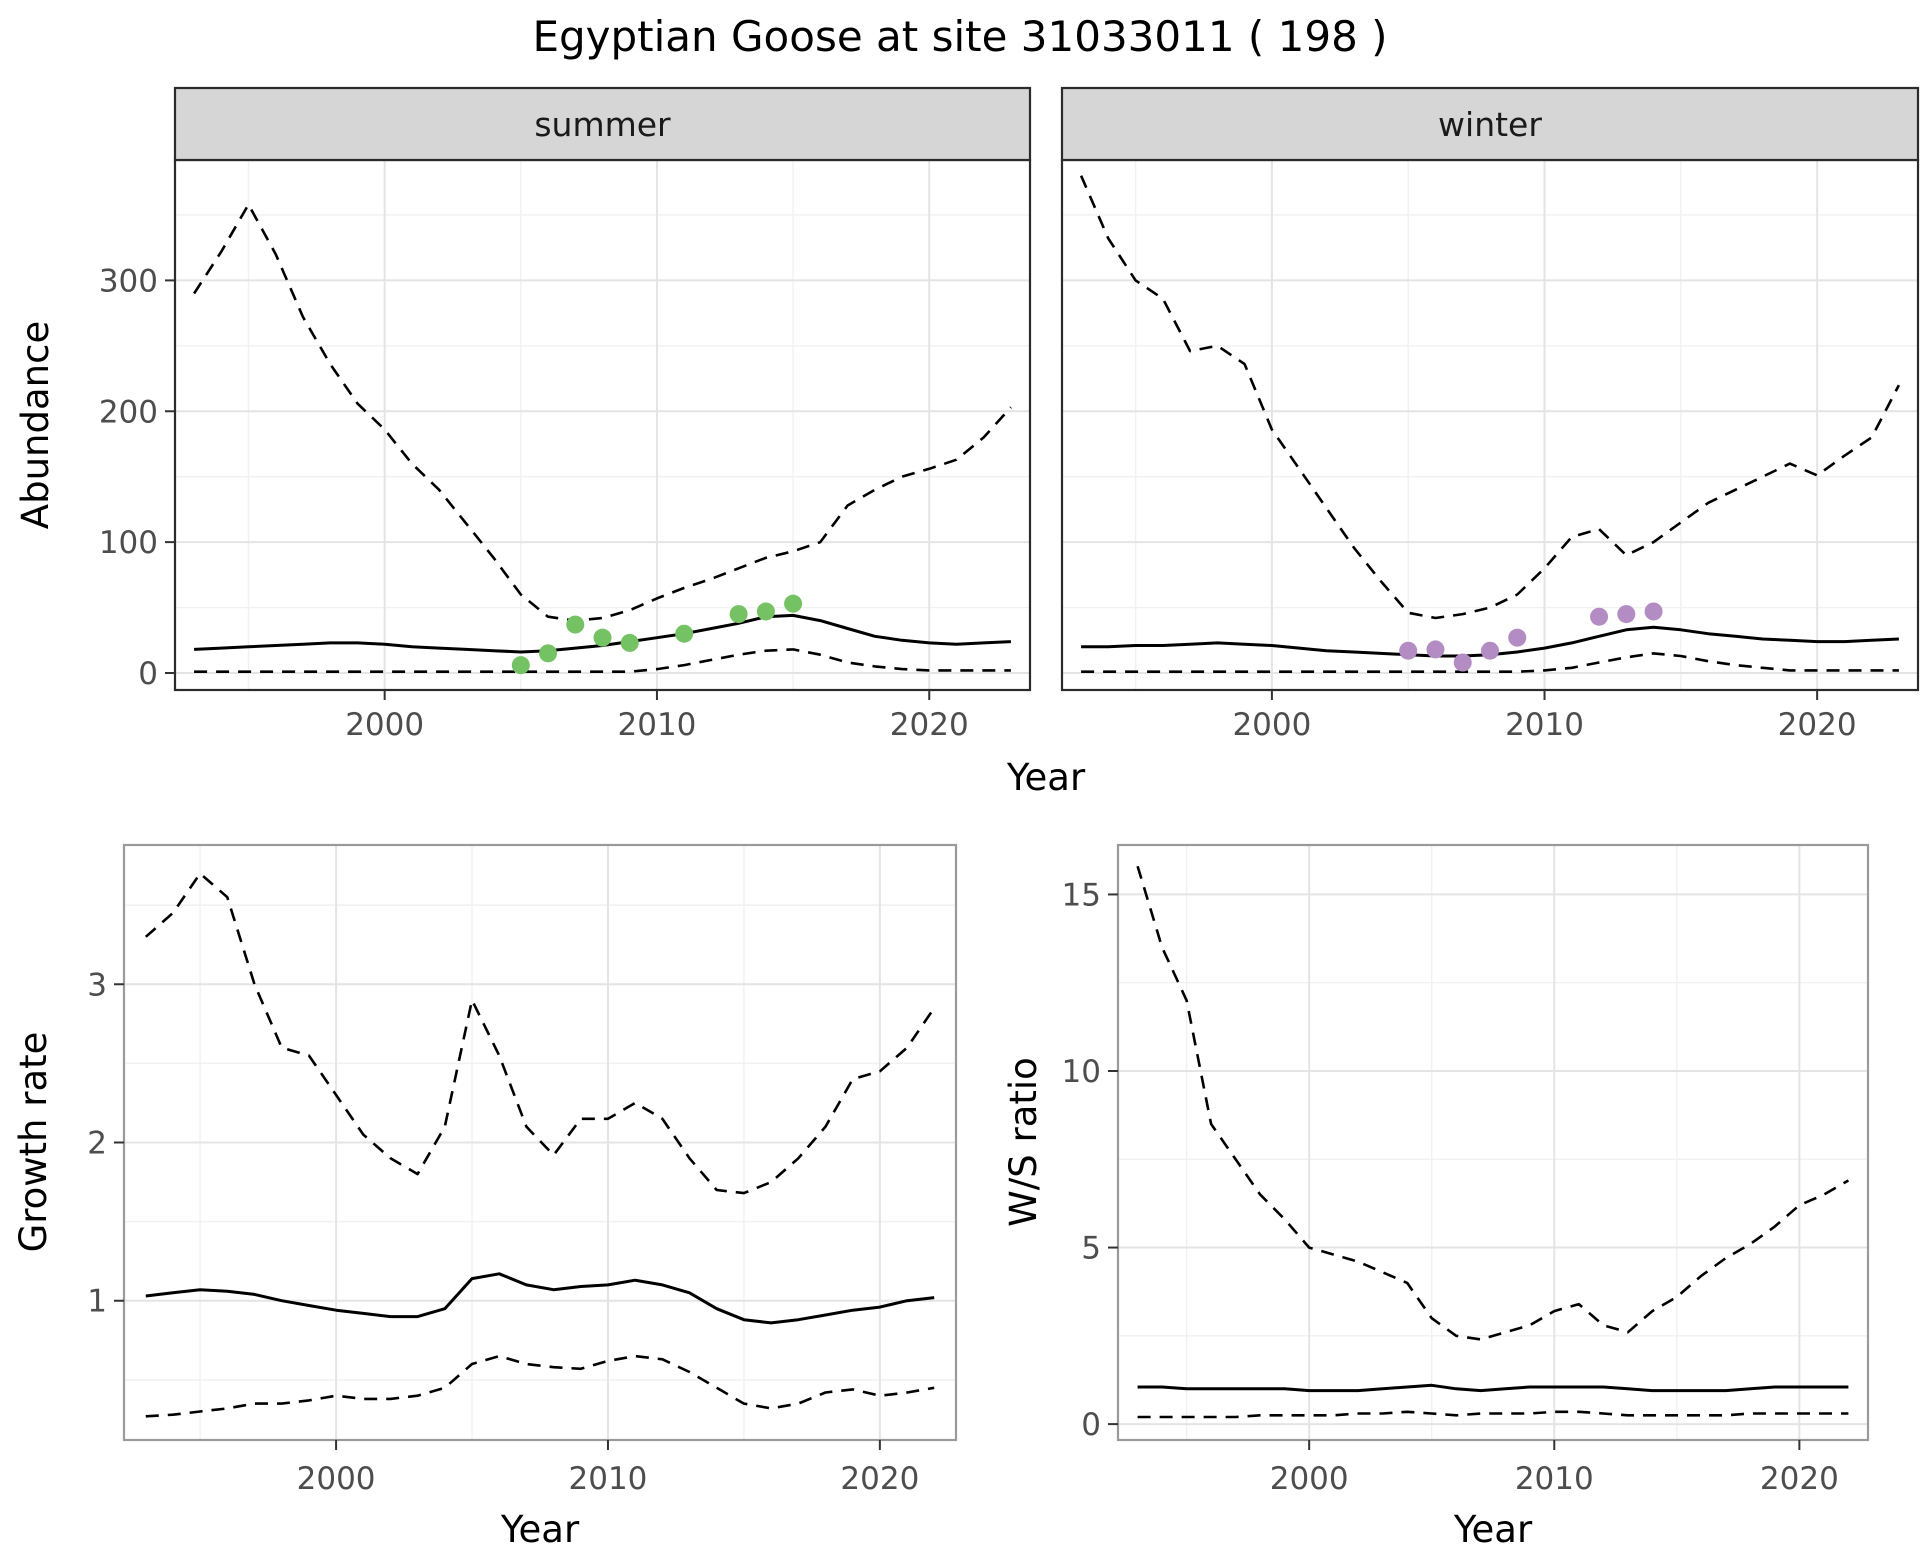  I want to click on y-axis-title: Growth rate, so click(33, 1142).